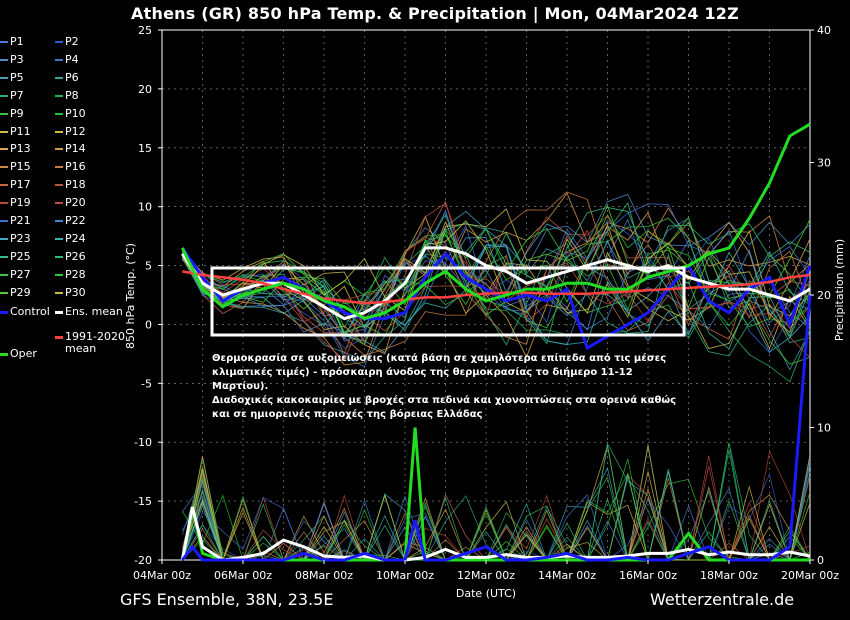 This screenshot has height=620, width=850. I want to click on legend-item: P21, so click(15, 221).